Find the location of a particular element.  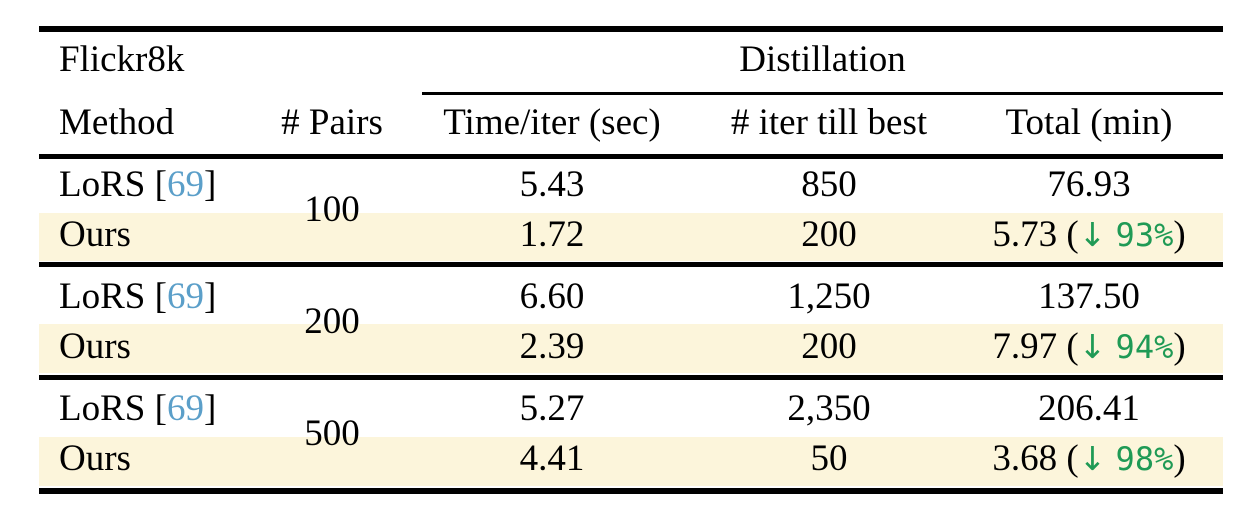

reduction-percent: 98% is located at coordinates (1144, 459).